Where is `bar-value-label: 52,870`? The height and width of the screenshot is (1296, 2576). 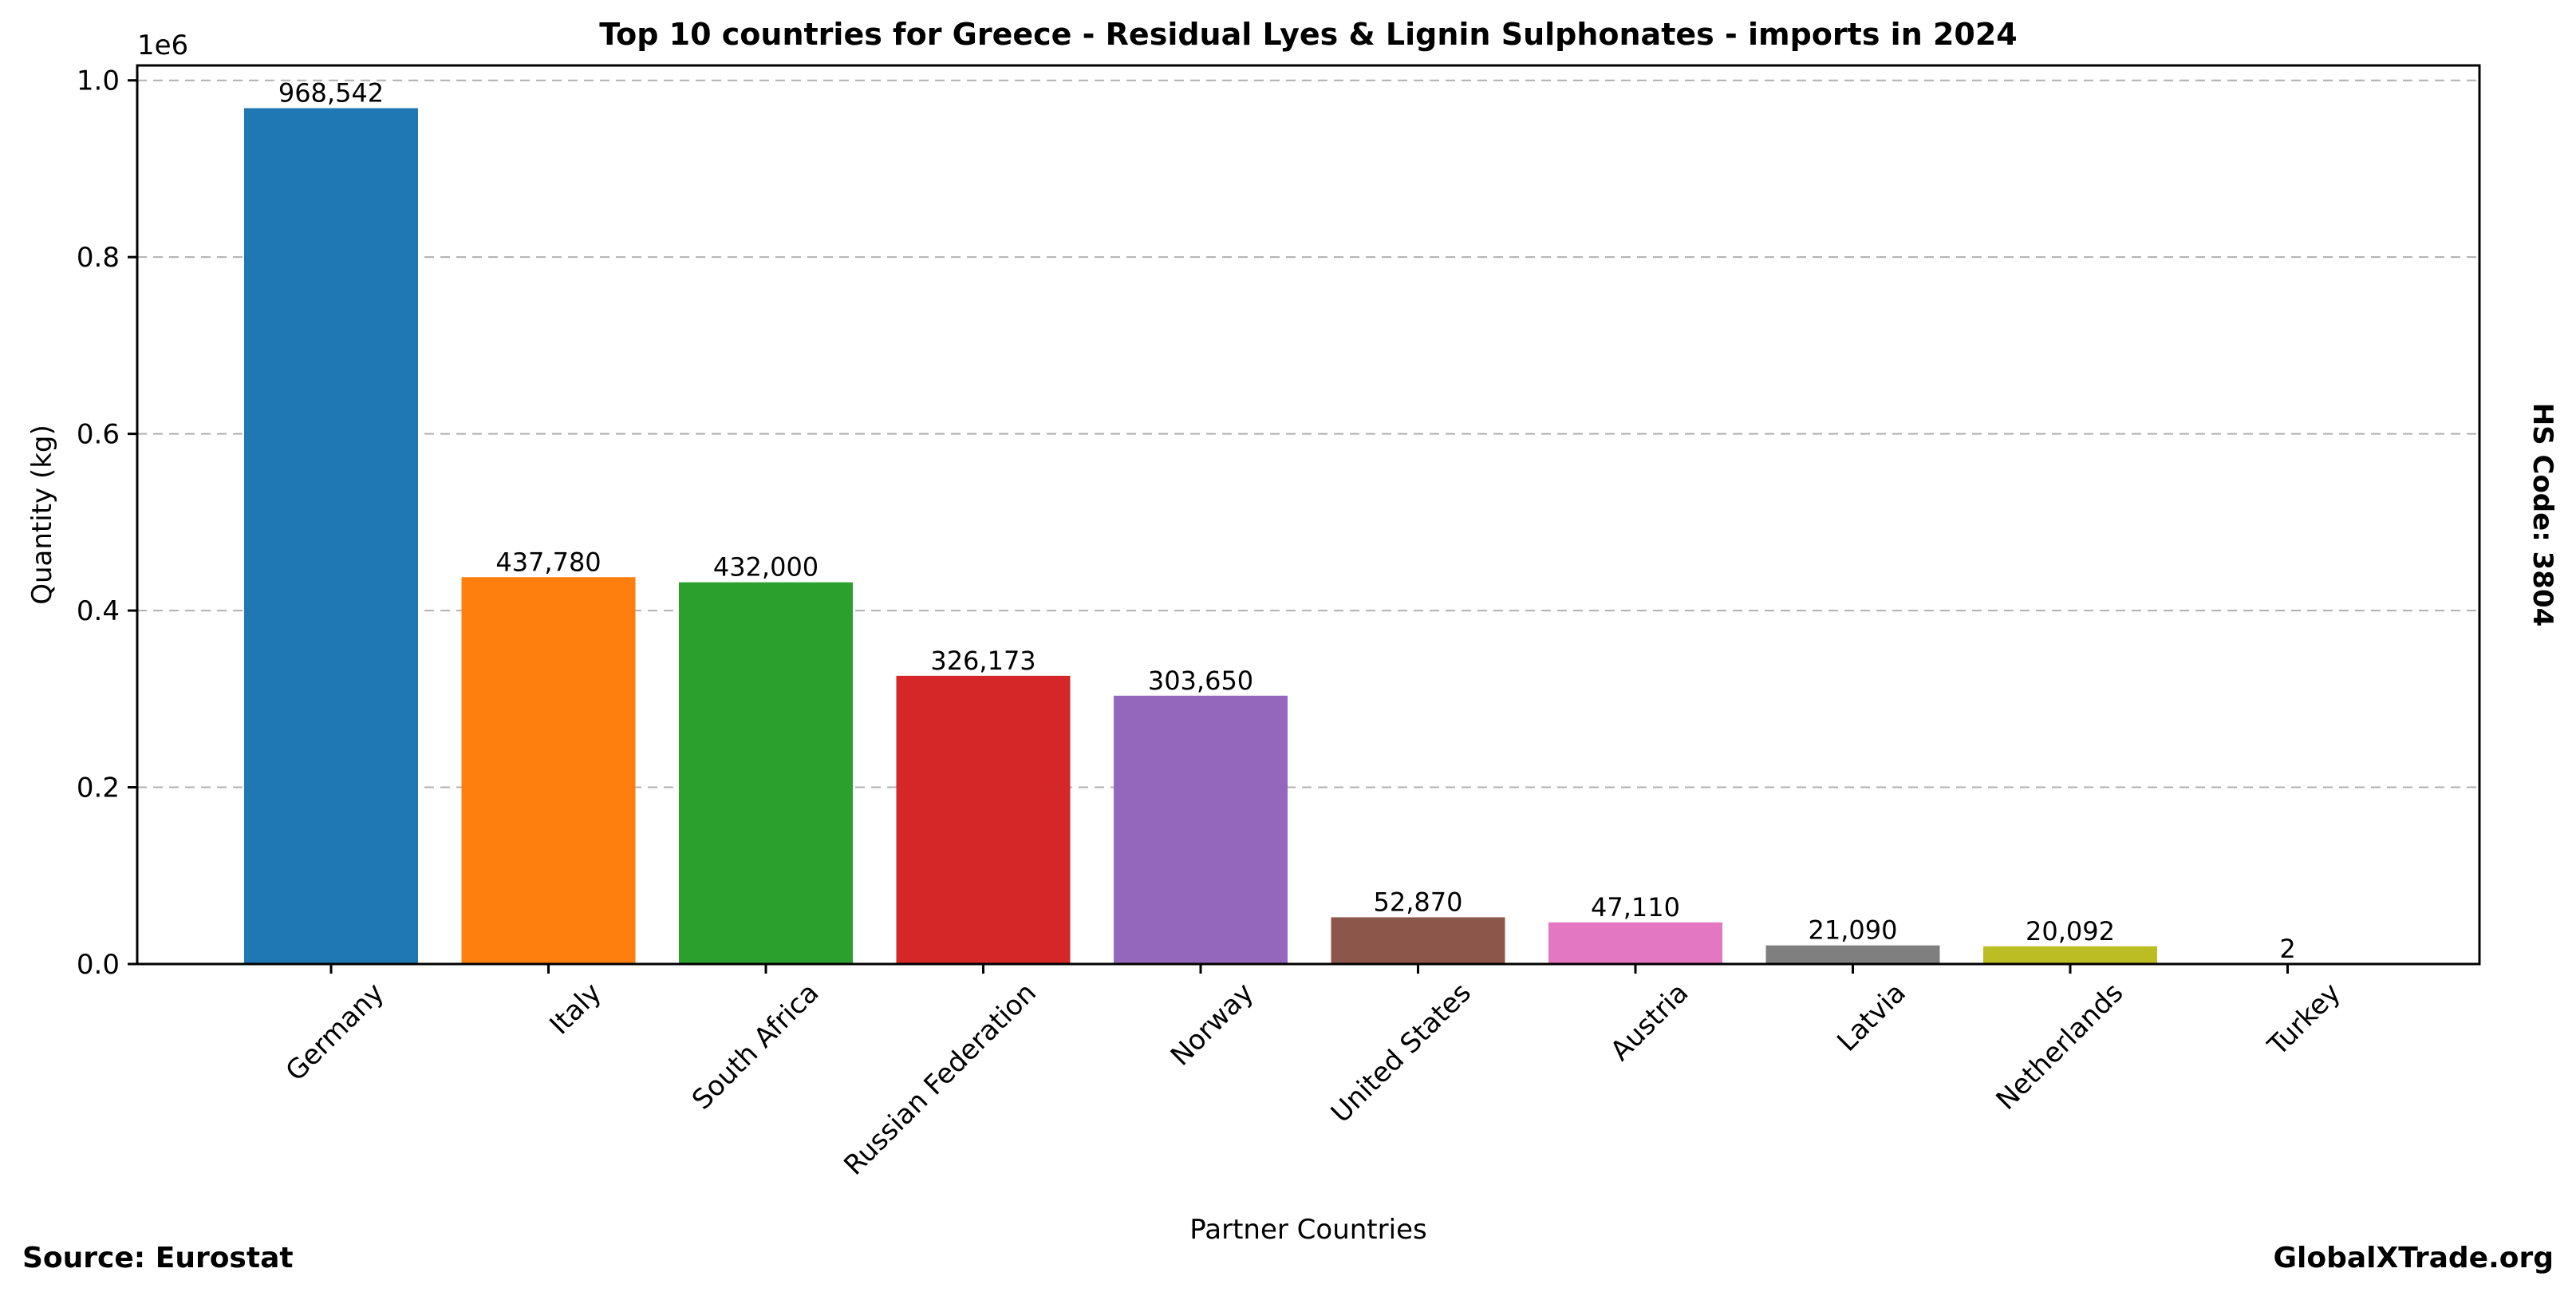 bar-value-label: 52,870 is located at coordinates (1419, 902).